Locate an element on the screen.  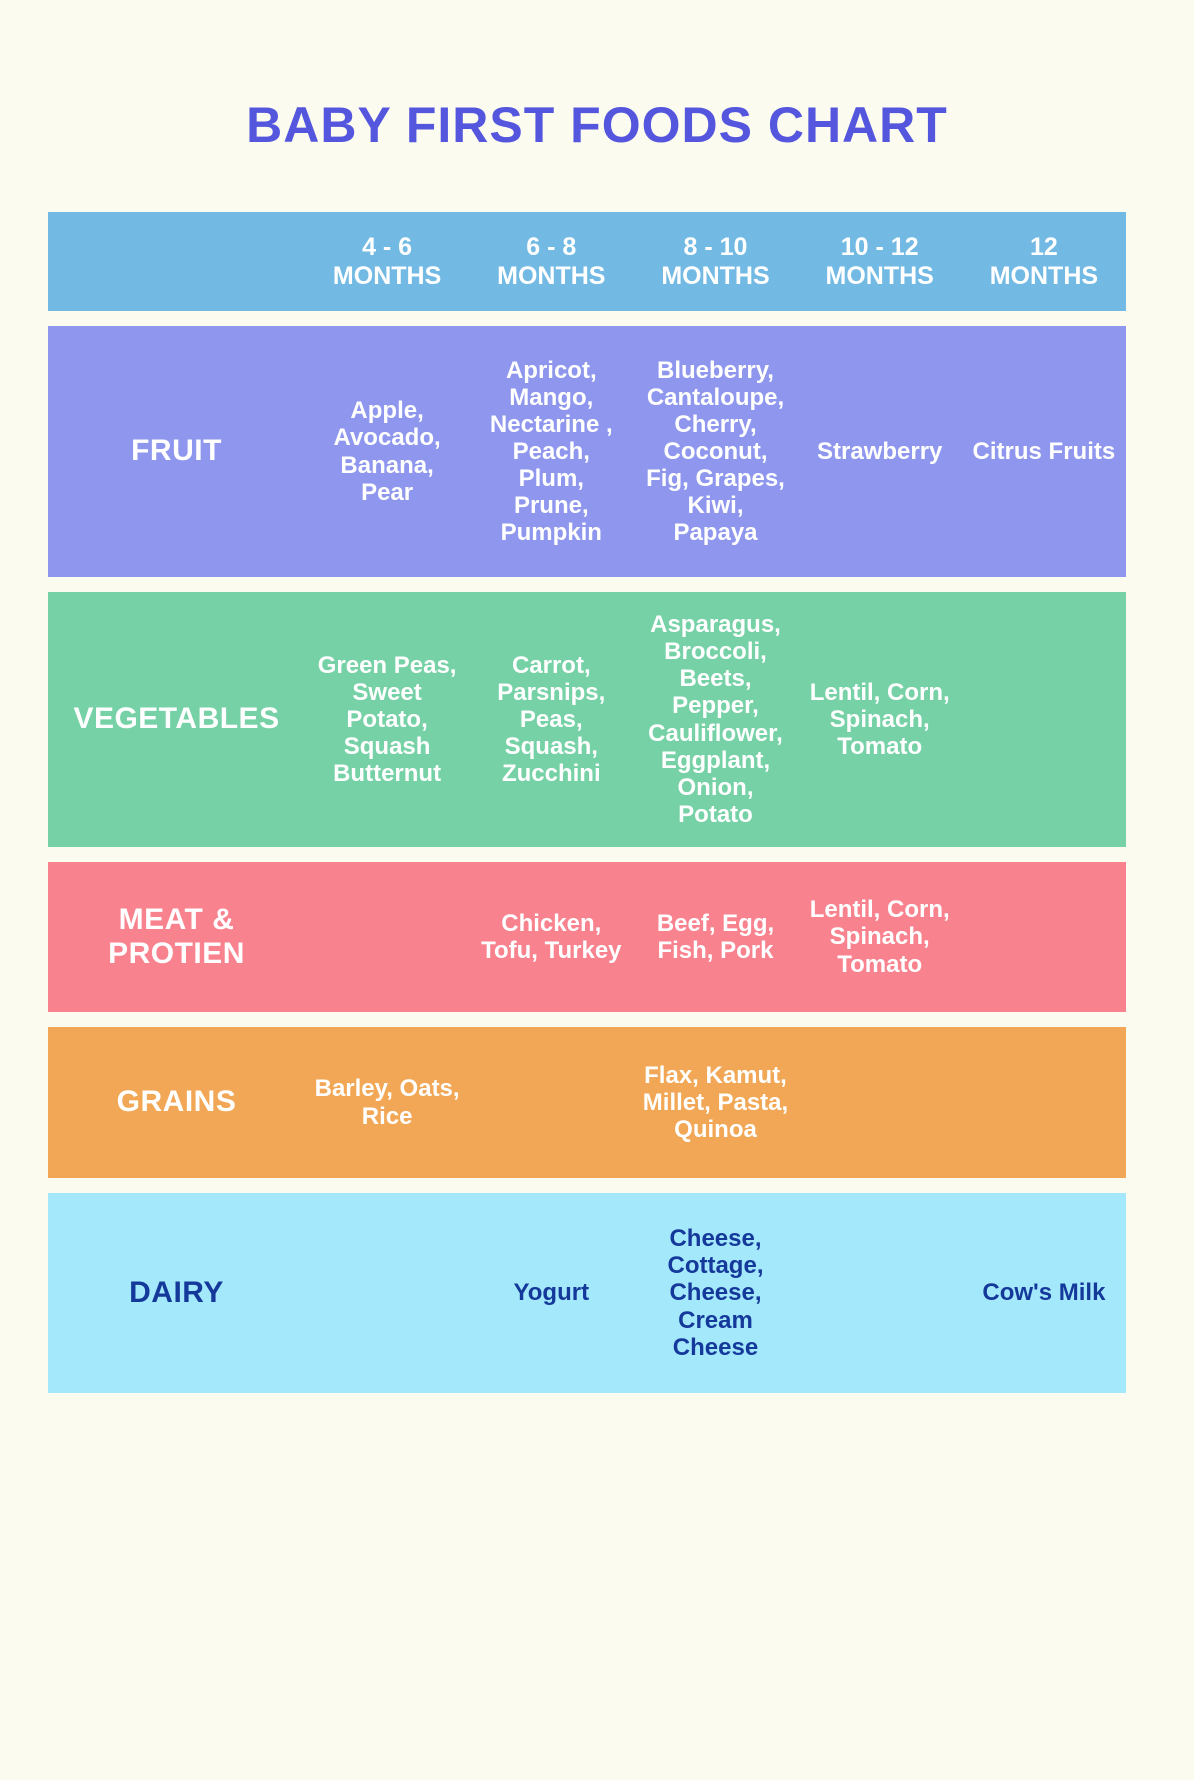
header-col-6-8-months: 6 - 8 MONTHS is located at coordinates (551, 261).